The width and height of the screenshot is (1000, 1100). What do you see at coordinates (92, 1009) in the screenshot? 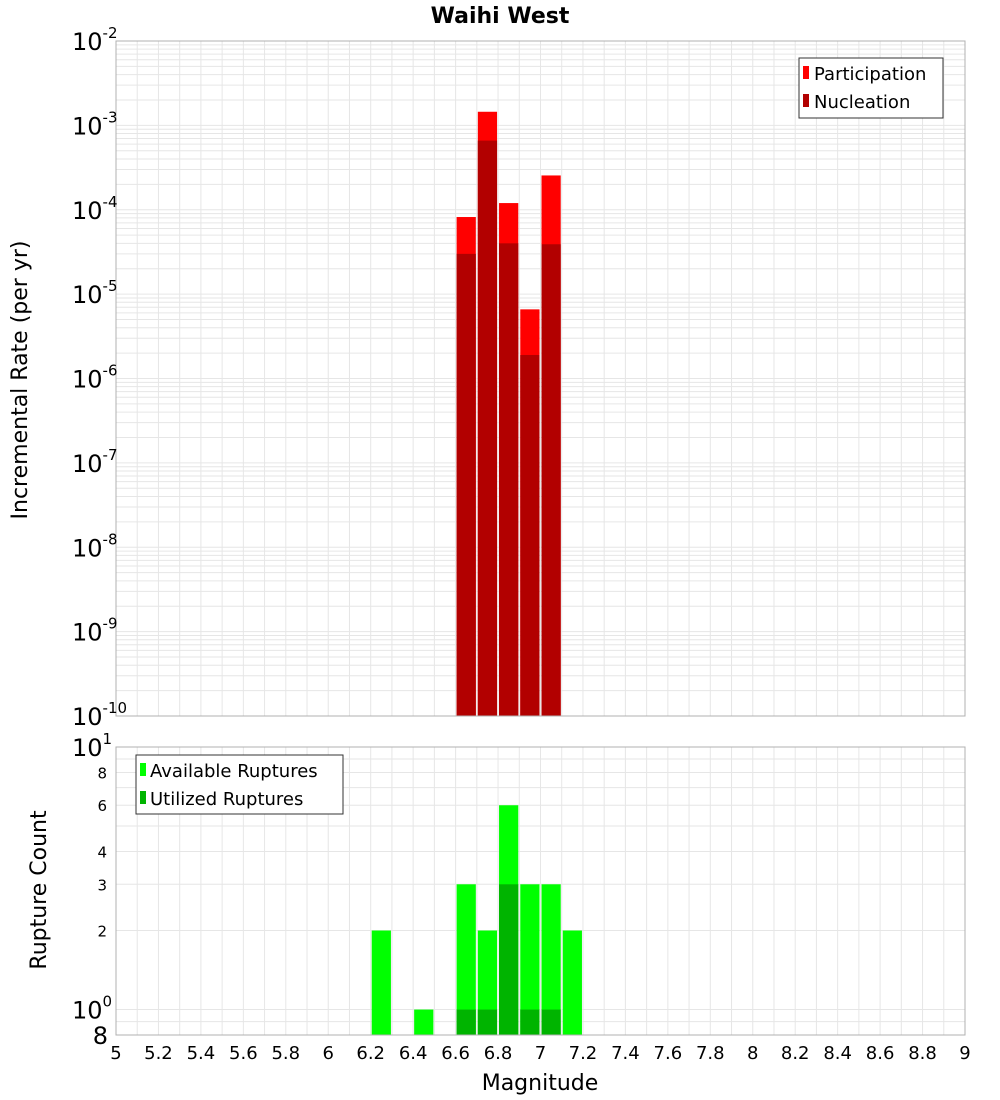
I see `bottom-y-tick-label: 10⁰` at bounding box center [92, 1009].